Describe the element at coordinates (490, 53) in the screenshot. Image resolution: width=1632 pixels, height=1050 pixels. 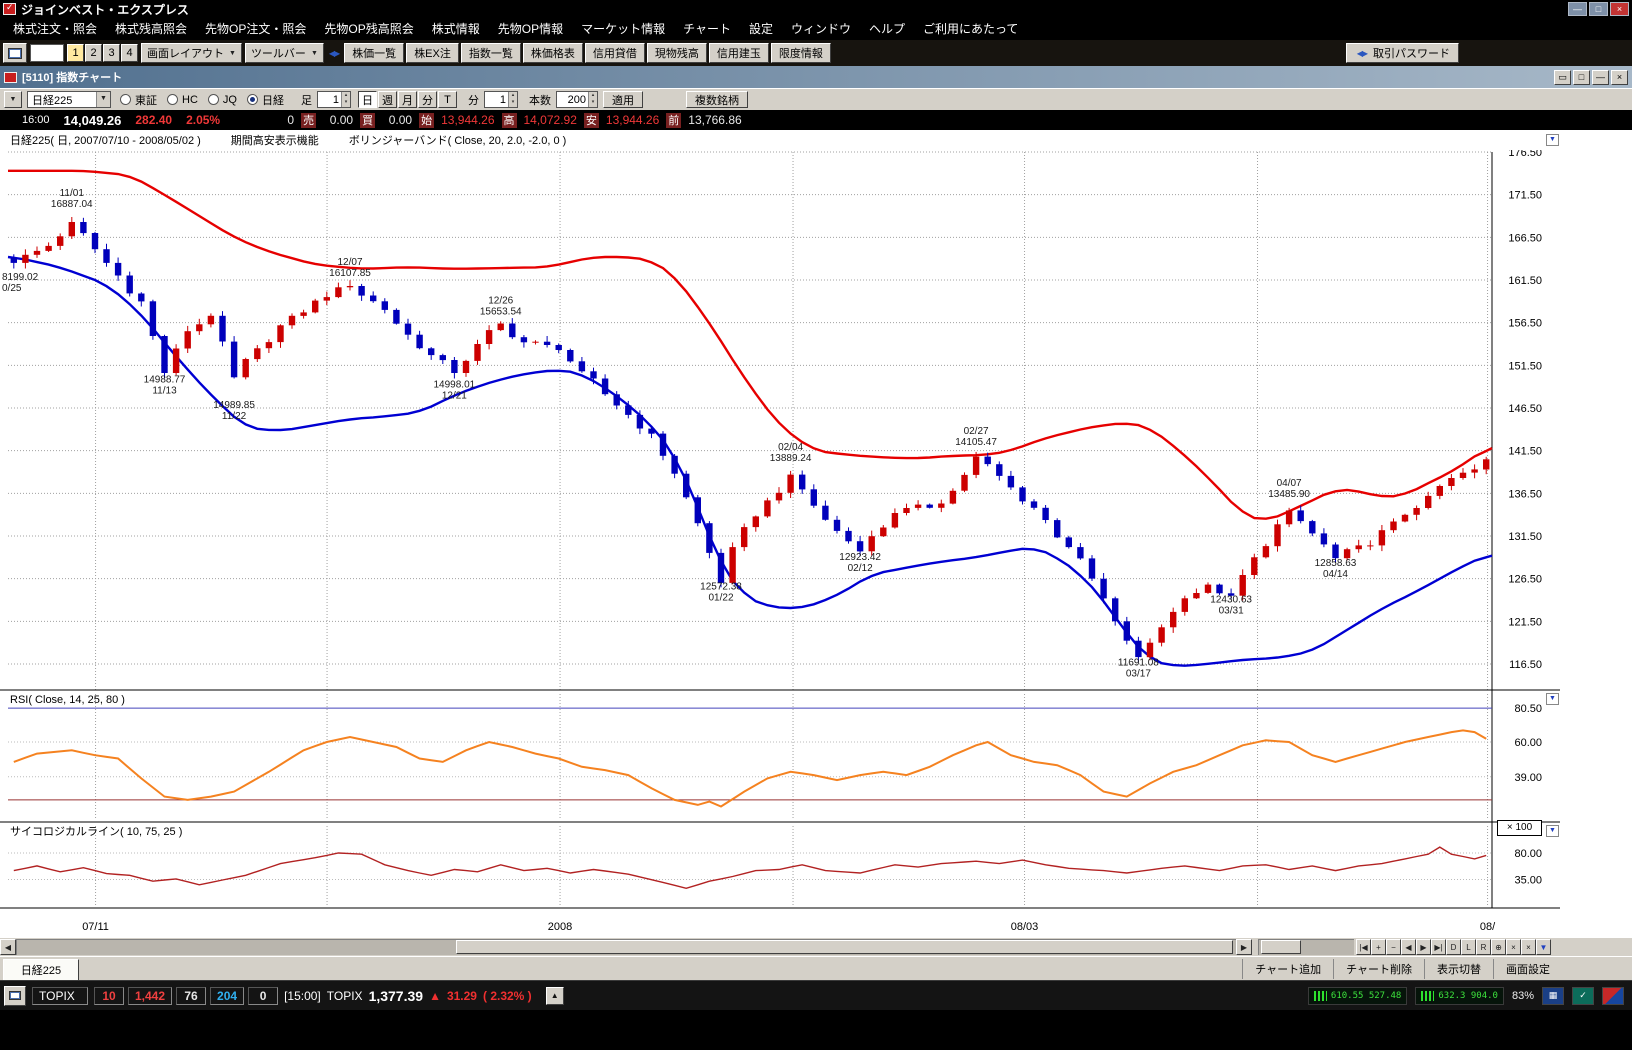
I see `quick-button: 指数一覧` at that location.